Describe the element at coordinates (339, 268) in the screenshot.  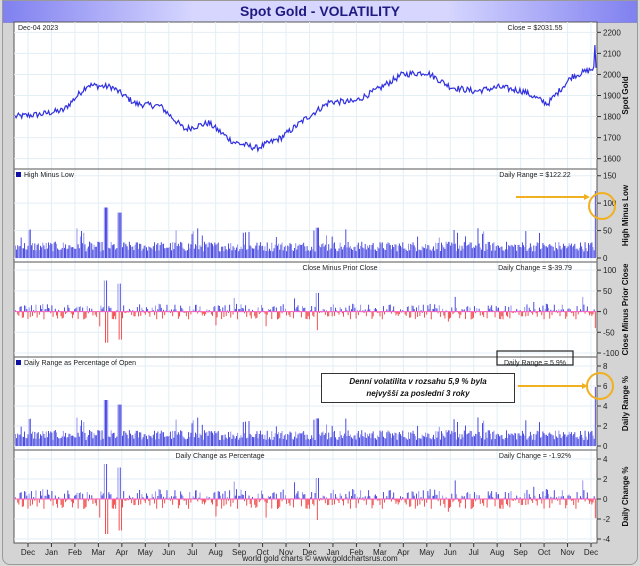
I see `series-legend: Close Minus Prior Close` at that location.